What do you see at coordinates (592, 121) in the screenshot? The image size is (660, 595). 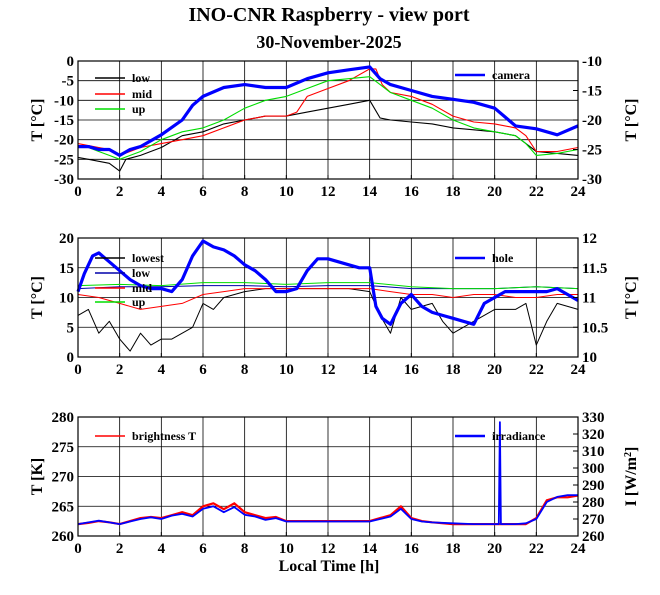 I see `y2-tick-label: -20` at bounding box center [592, 121].